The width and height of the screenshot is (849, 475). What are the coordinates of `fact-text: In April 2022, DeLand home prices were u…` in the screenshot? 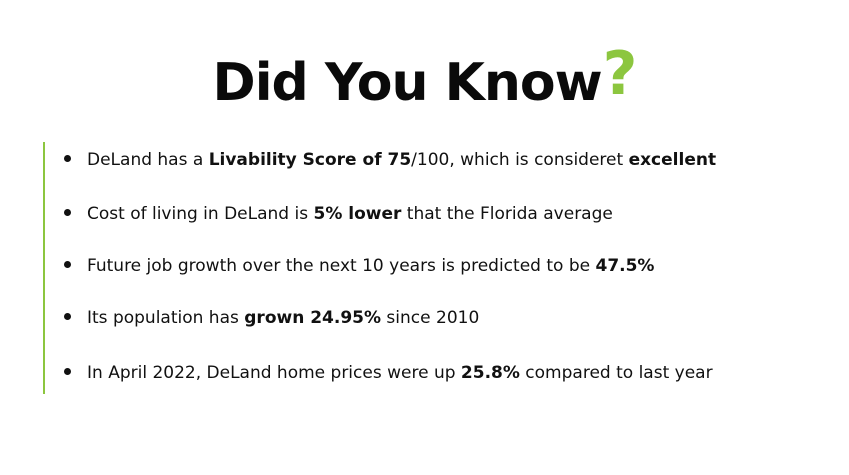 It's located at (274, 373).